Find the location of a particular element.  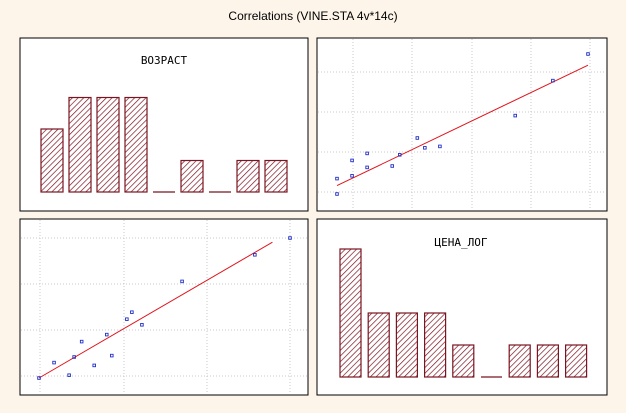

variable-label-cena-log: ЦЕНА_ЛОГ is located at coordinates (461, 242).